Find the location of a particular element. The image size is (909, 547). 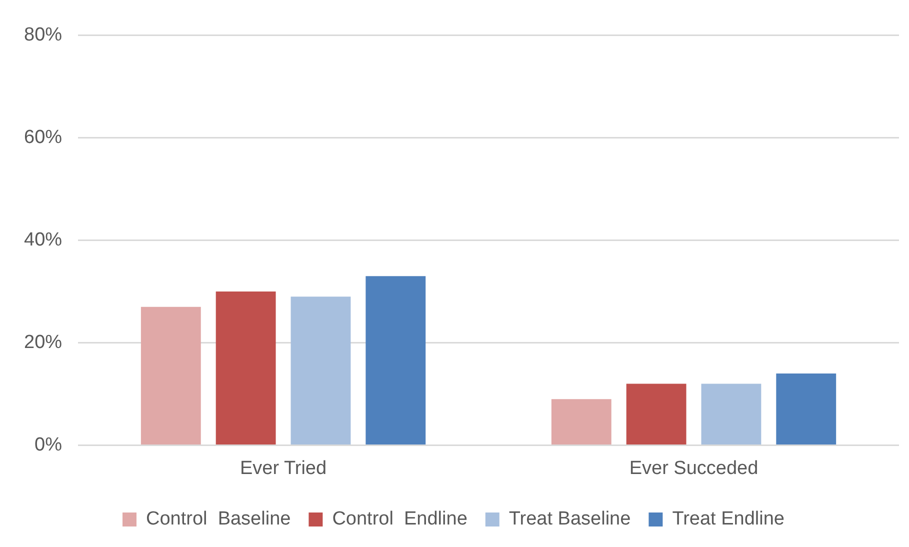

x-tick-label: Ever Succeded is located at coordinates (693, 468).